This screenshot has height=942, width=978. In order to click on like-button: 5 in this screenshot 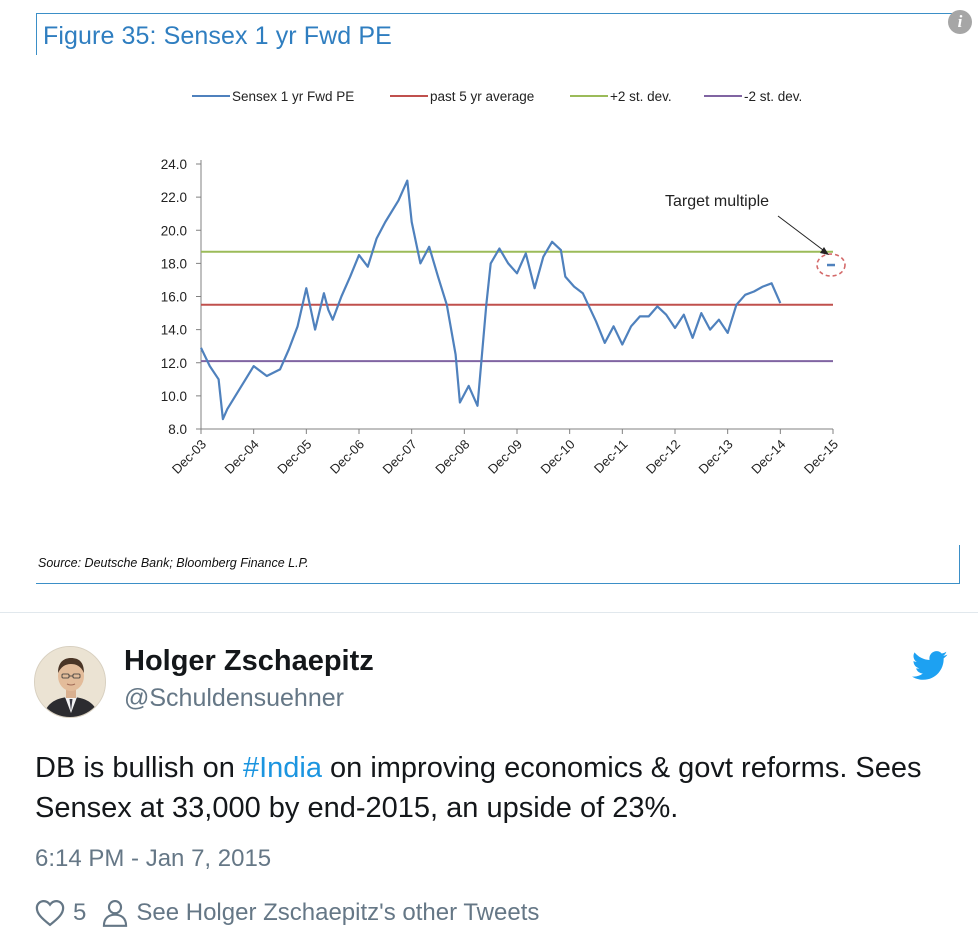, I will do `click(60, 913)`.